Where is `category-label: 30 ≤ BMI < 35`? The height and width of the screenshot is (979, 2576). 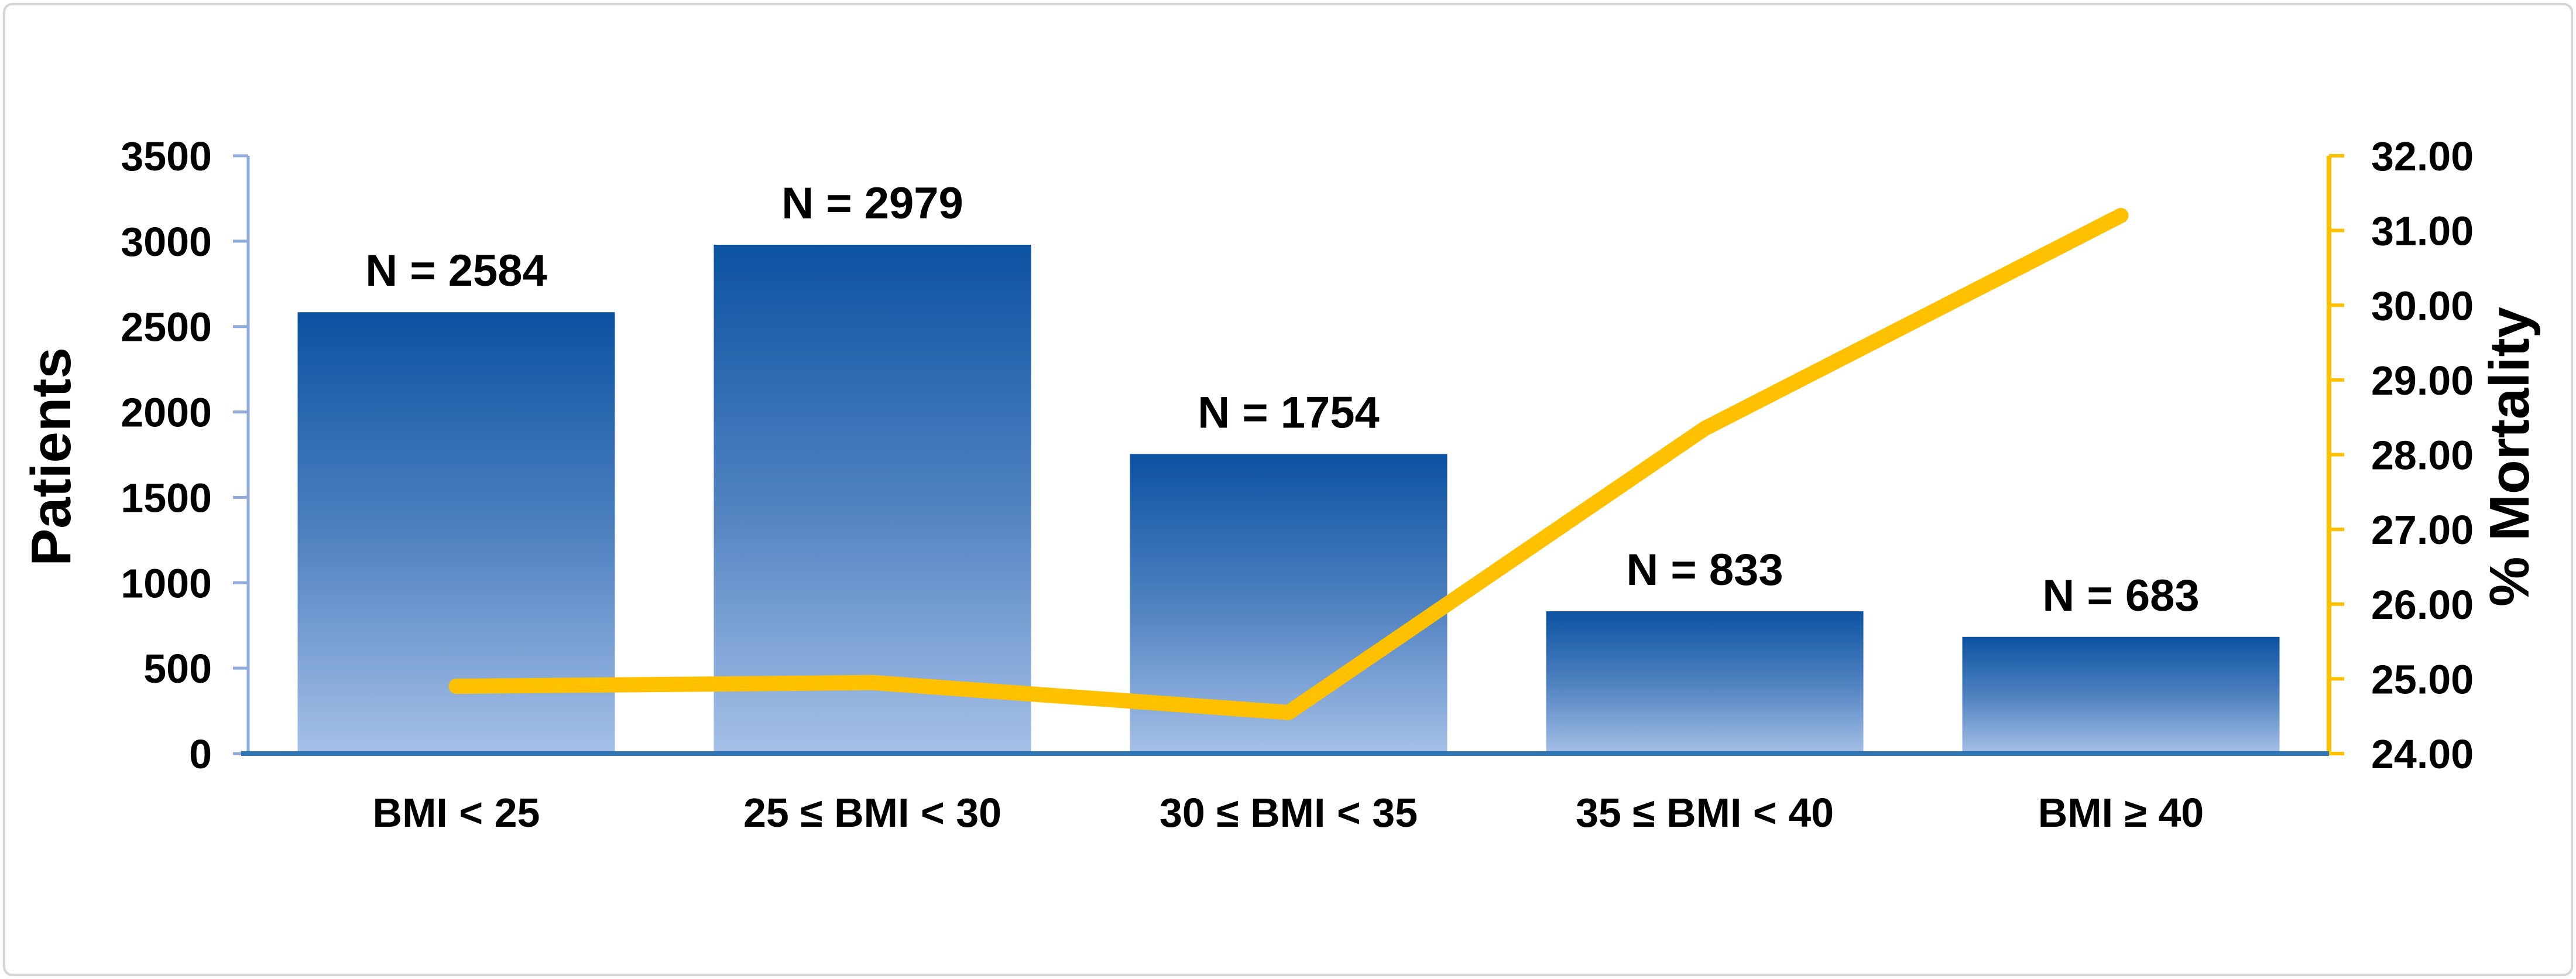 category-label: 30 ≤ BMI < 35 is located at coordinates (1289, 813).